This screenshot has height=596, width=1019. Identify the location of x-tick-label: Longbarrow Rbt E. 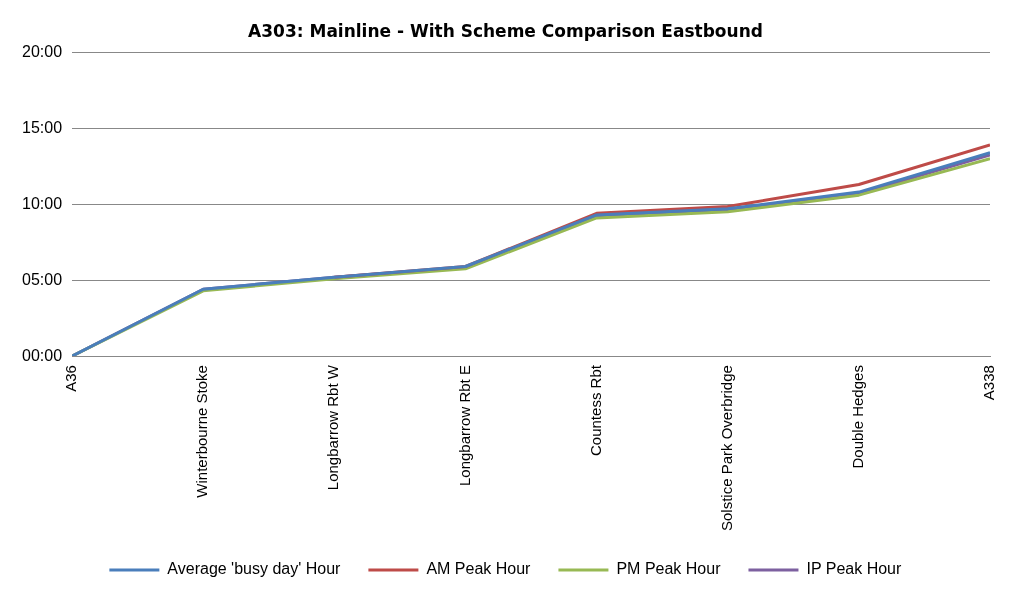
(464, 426).